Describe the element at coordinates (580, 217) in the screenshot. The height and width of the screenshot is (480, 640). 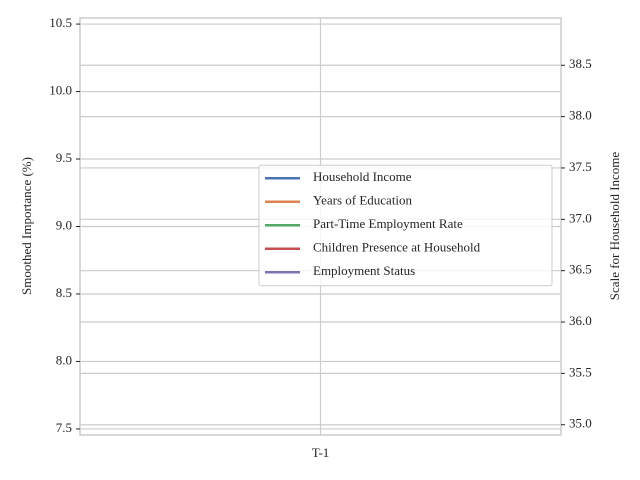
I see `y2-tick-label: 37.0` at that location.